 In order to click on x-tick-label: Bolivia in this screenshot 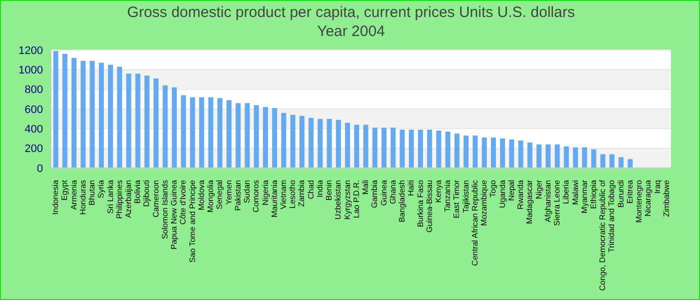, I will do `click(137, 191)`.